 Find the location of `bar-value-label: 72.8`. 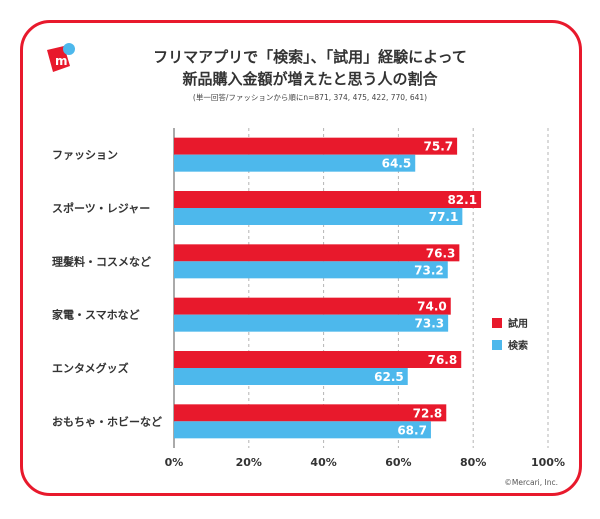

bar-value-label: 72.8 is located at coordinates (428, 413).